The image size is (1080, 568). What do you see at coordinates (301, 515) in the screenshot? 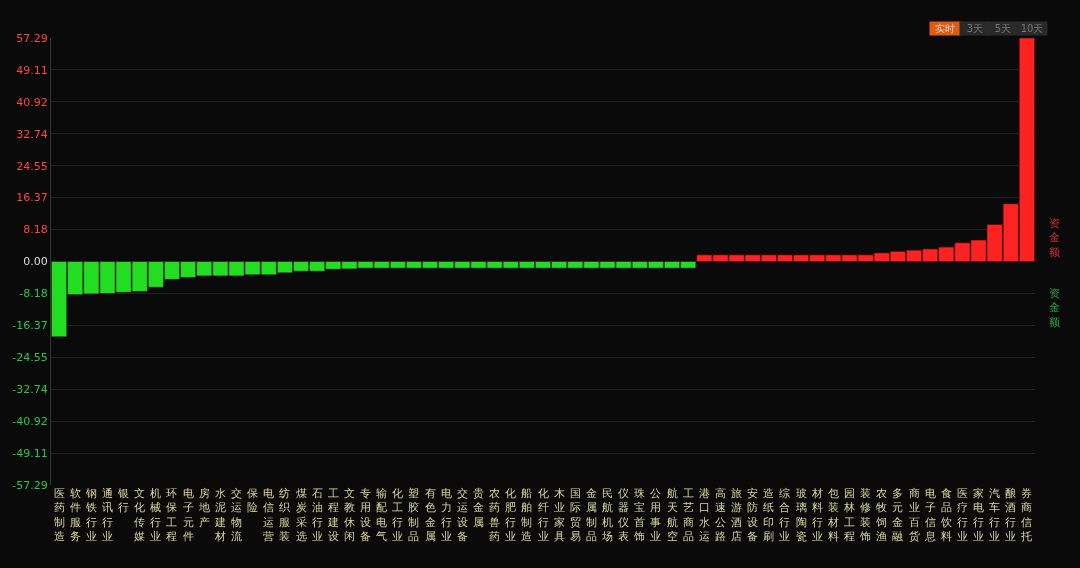
I see `x-tick-label: 煤炭采选` at bounding box center [301, 515].